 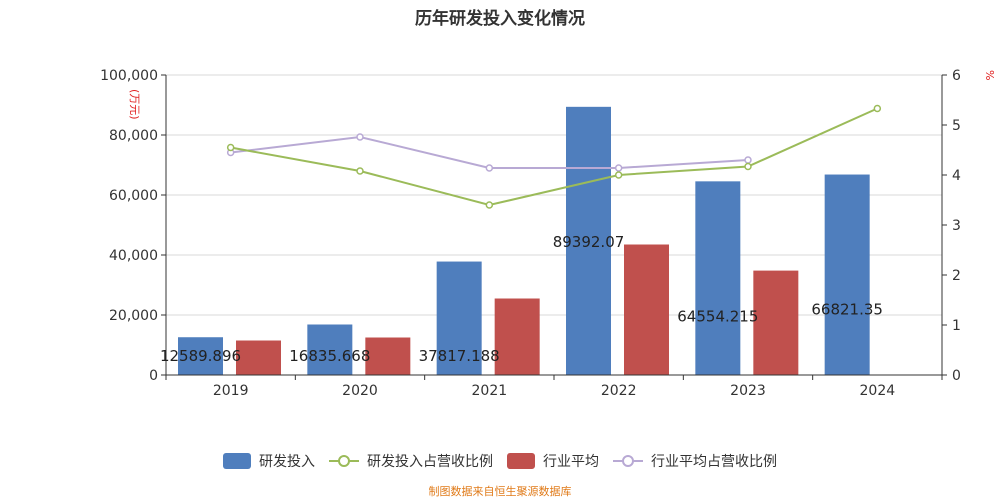 What do you see at coordinates (133, 316) in the screenshot?
I see `y-left-tick-label: 20,000` at bounding box center [133, 316].